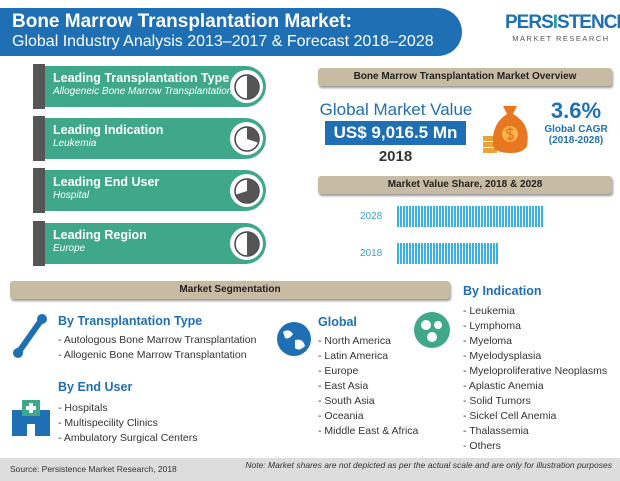  What do you see at coordinates (368, 356) in the screenshot?
I see `list-item: Latin America` at bounding box center [368, 356].